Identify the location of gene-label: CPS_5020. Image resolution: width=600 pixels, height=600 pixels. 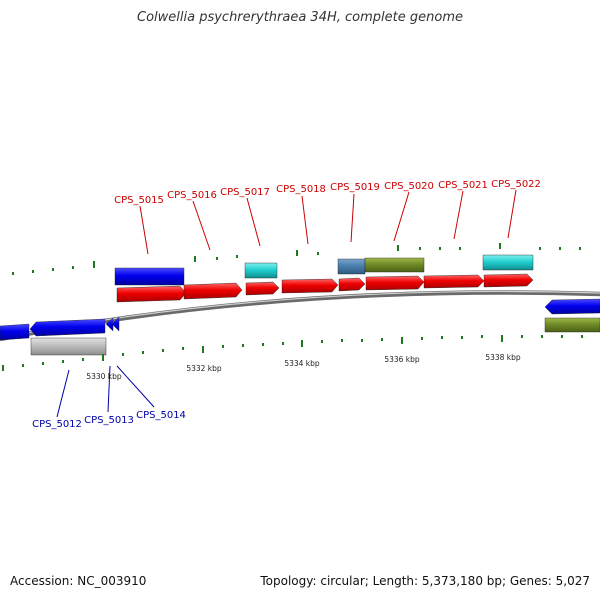
(409, 186).